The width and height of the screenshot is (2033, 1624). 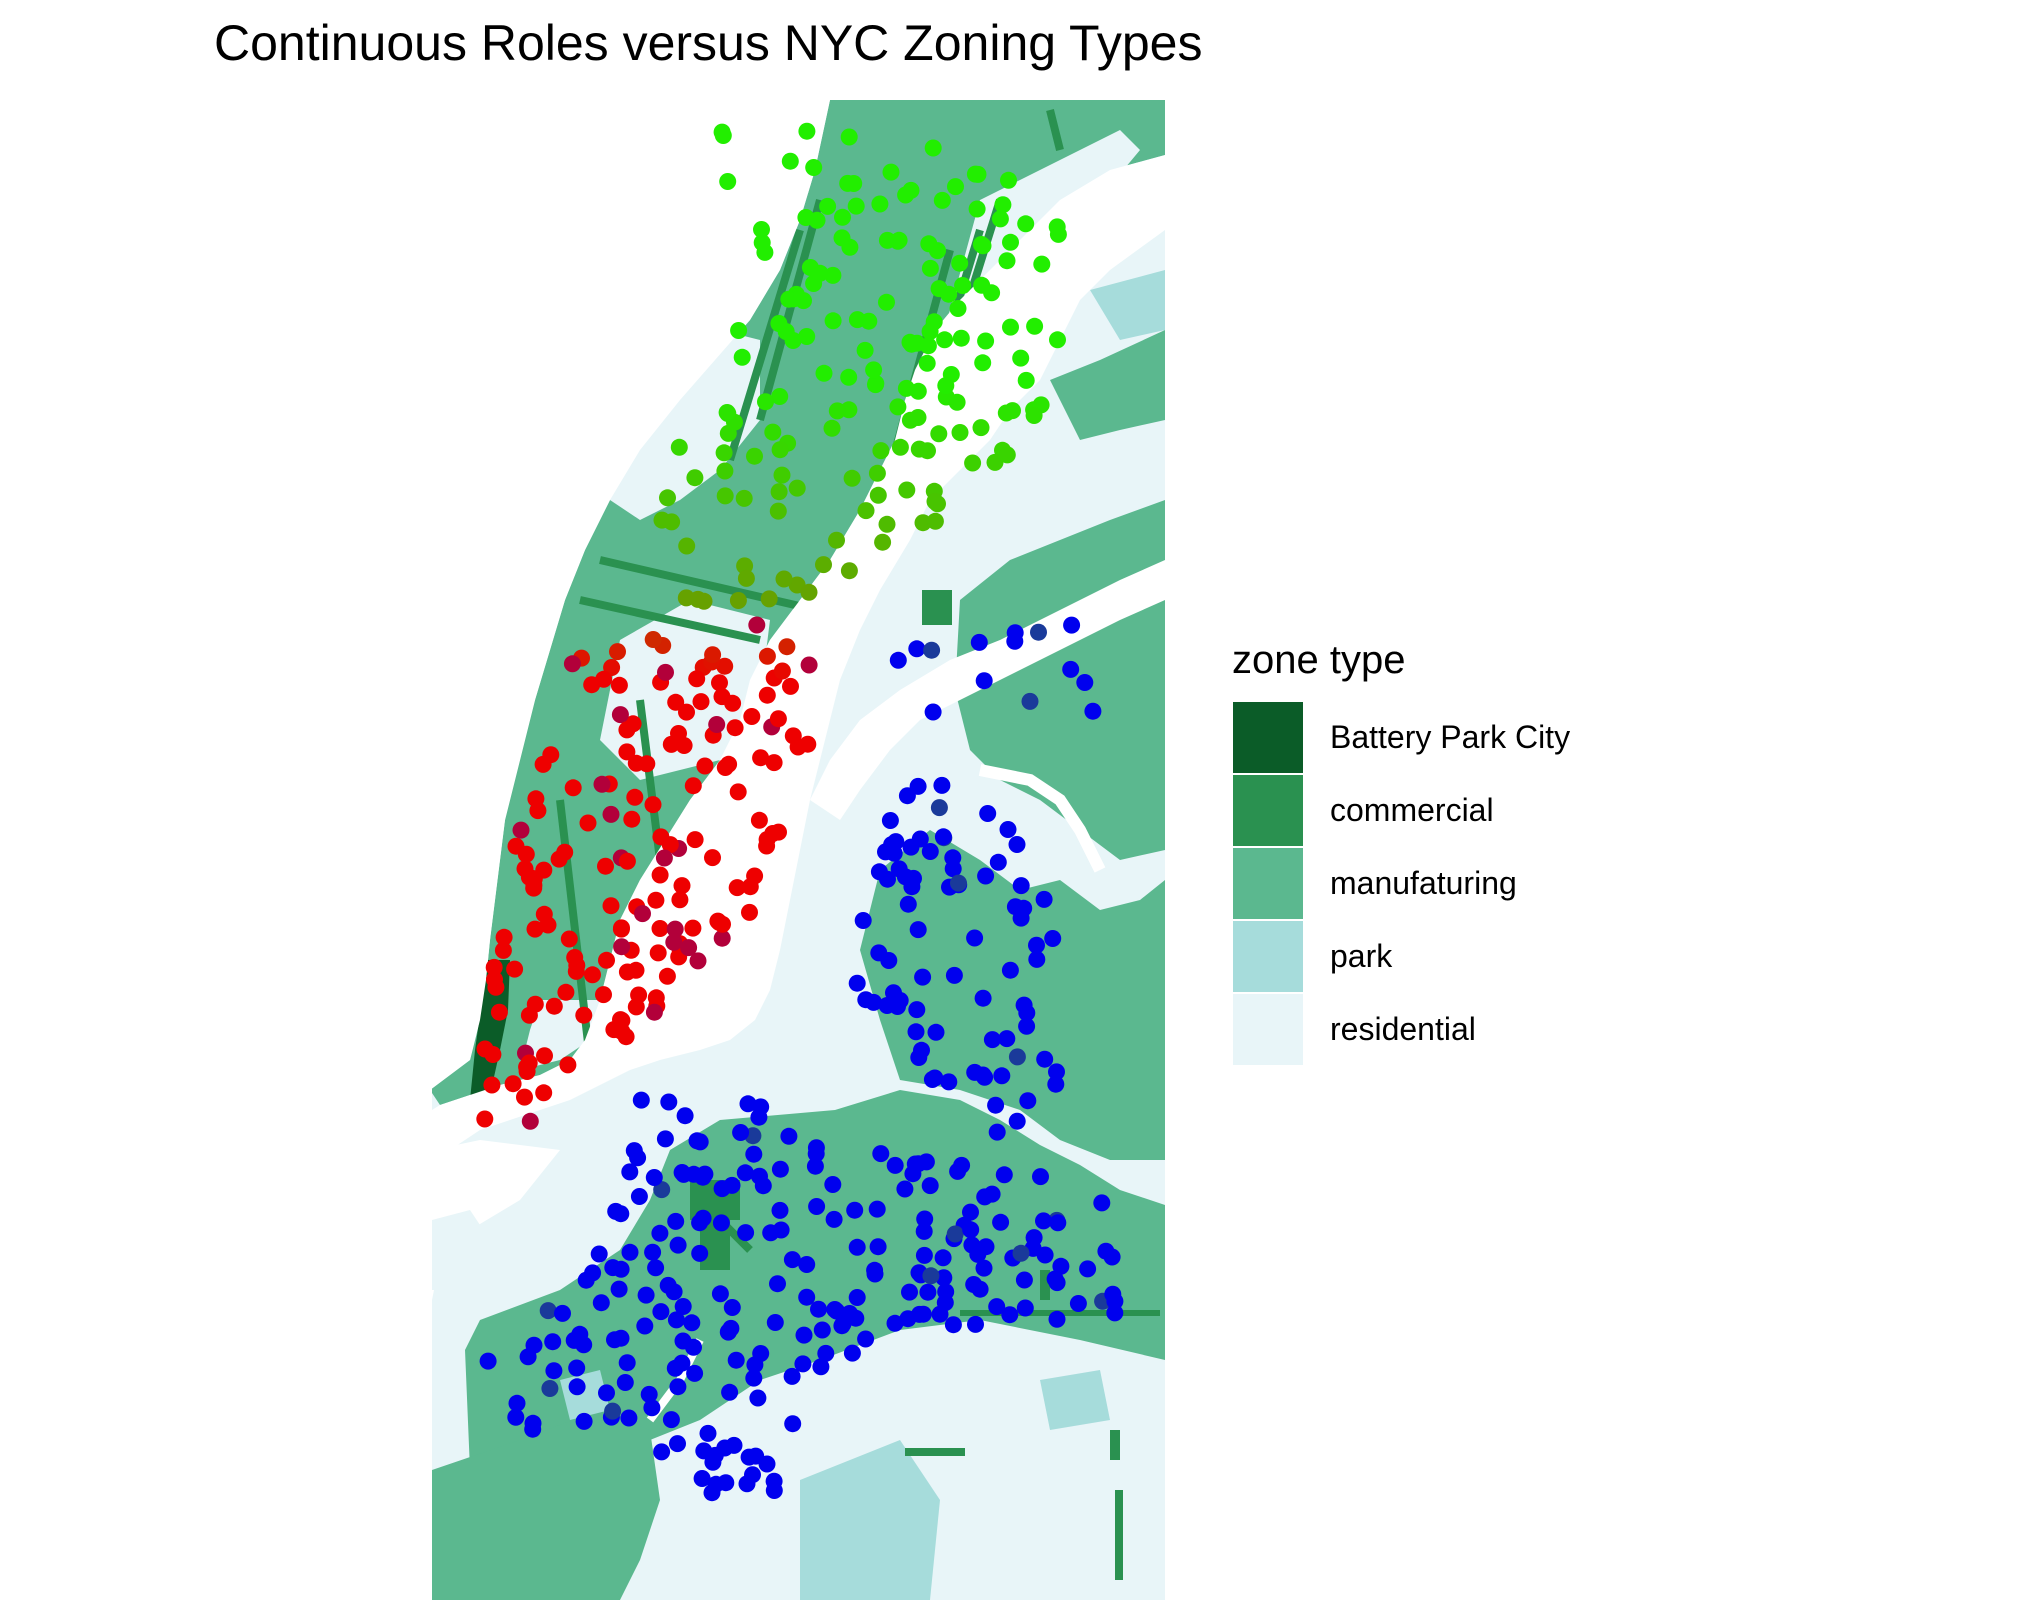 I want to click on bay-water, so click(x=496, y=1220).